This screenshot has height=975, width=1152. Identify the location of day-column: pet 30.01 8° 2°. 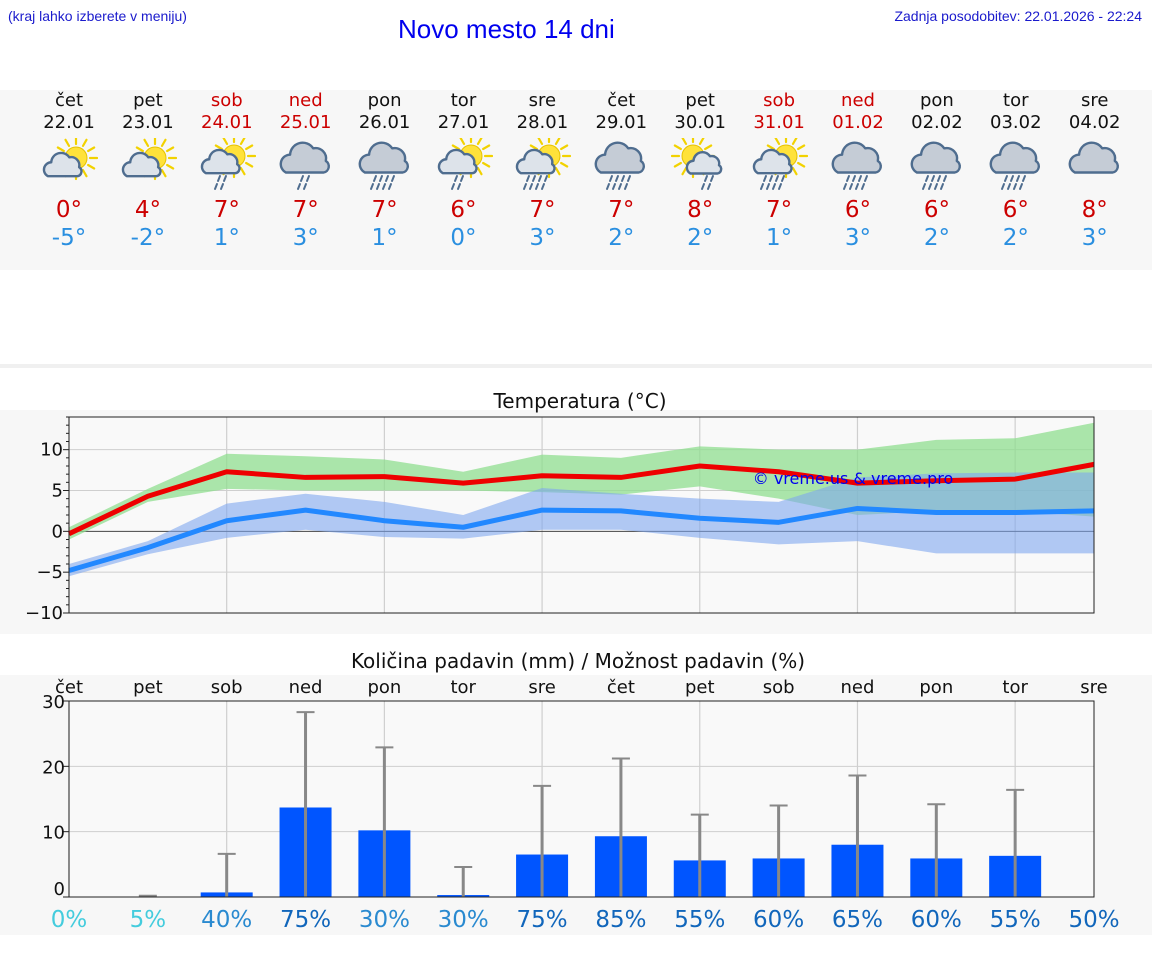
(700, 170).